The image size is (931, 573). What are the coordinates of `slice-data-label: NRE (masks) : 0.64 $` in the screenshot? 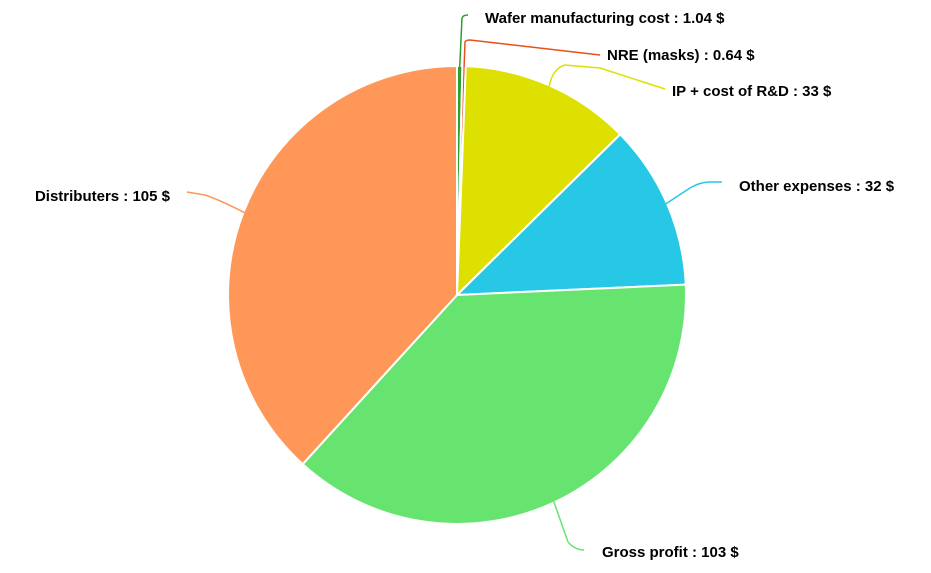 It's located at (681, 55).